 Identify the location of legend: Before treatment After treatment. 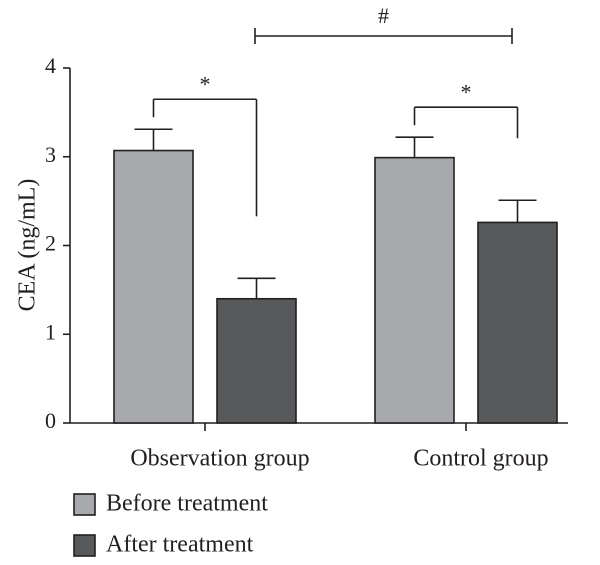
(170, 524).